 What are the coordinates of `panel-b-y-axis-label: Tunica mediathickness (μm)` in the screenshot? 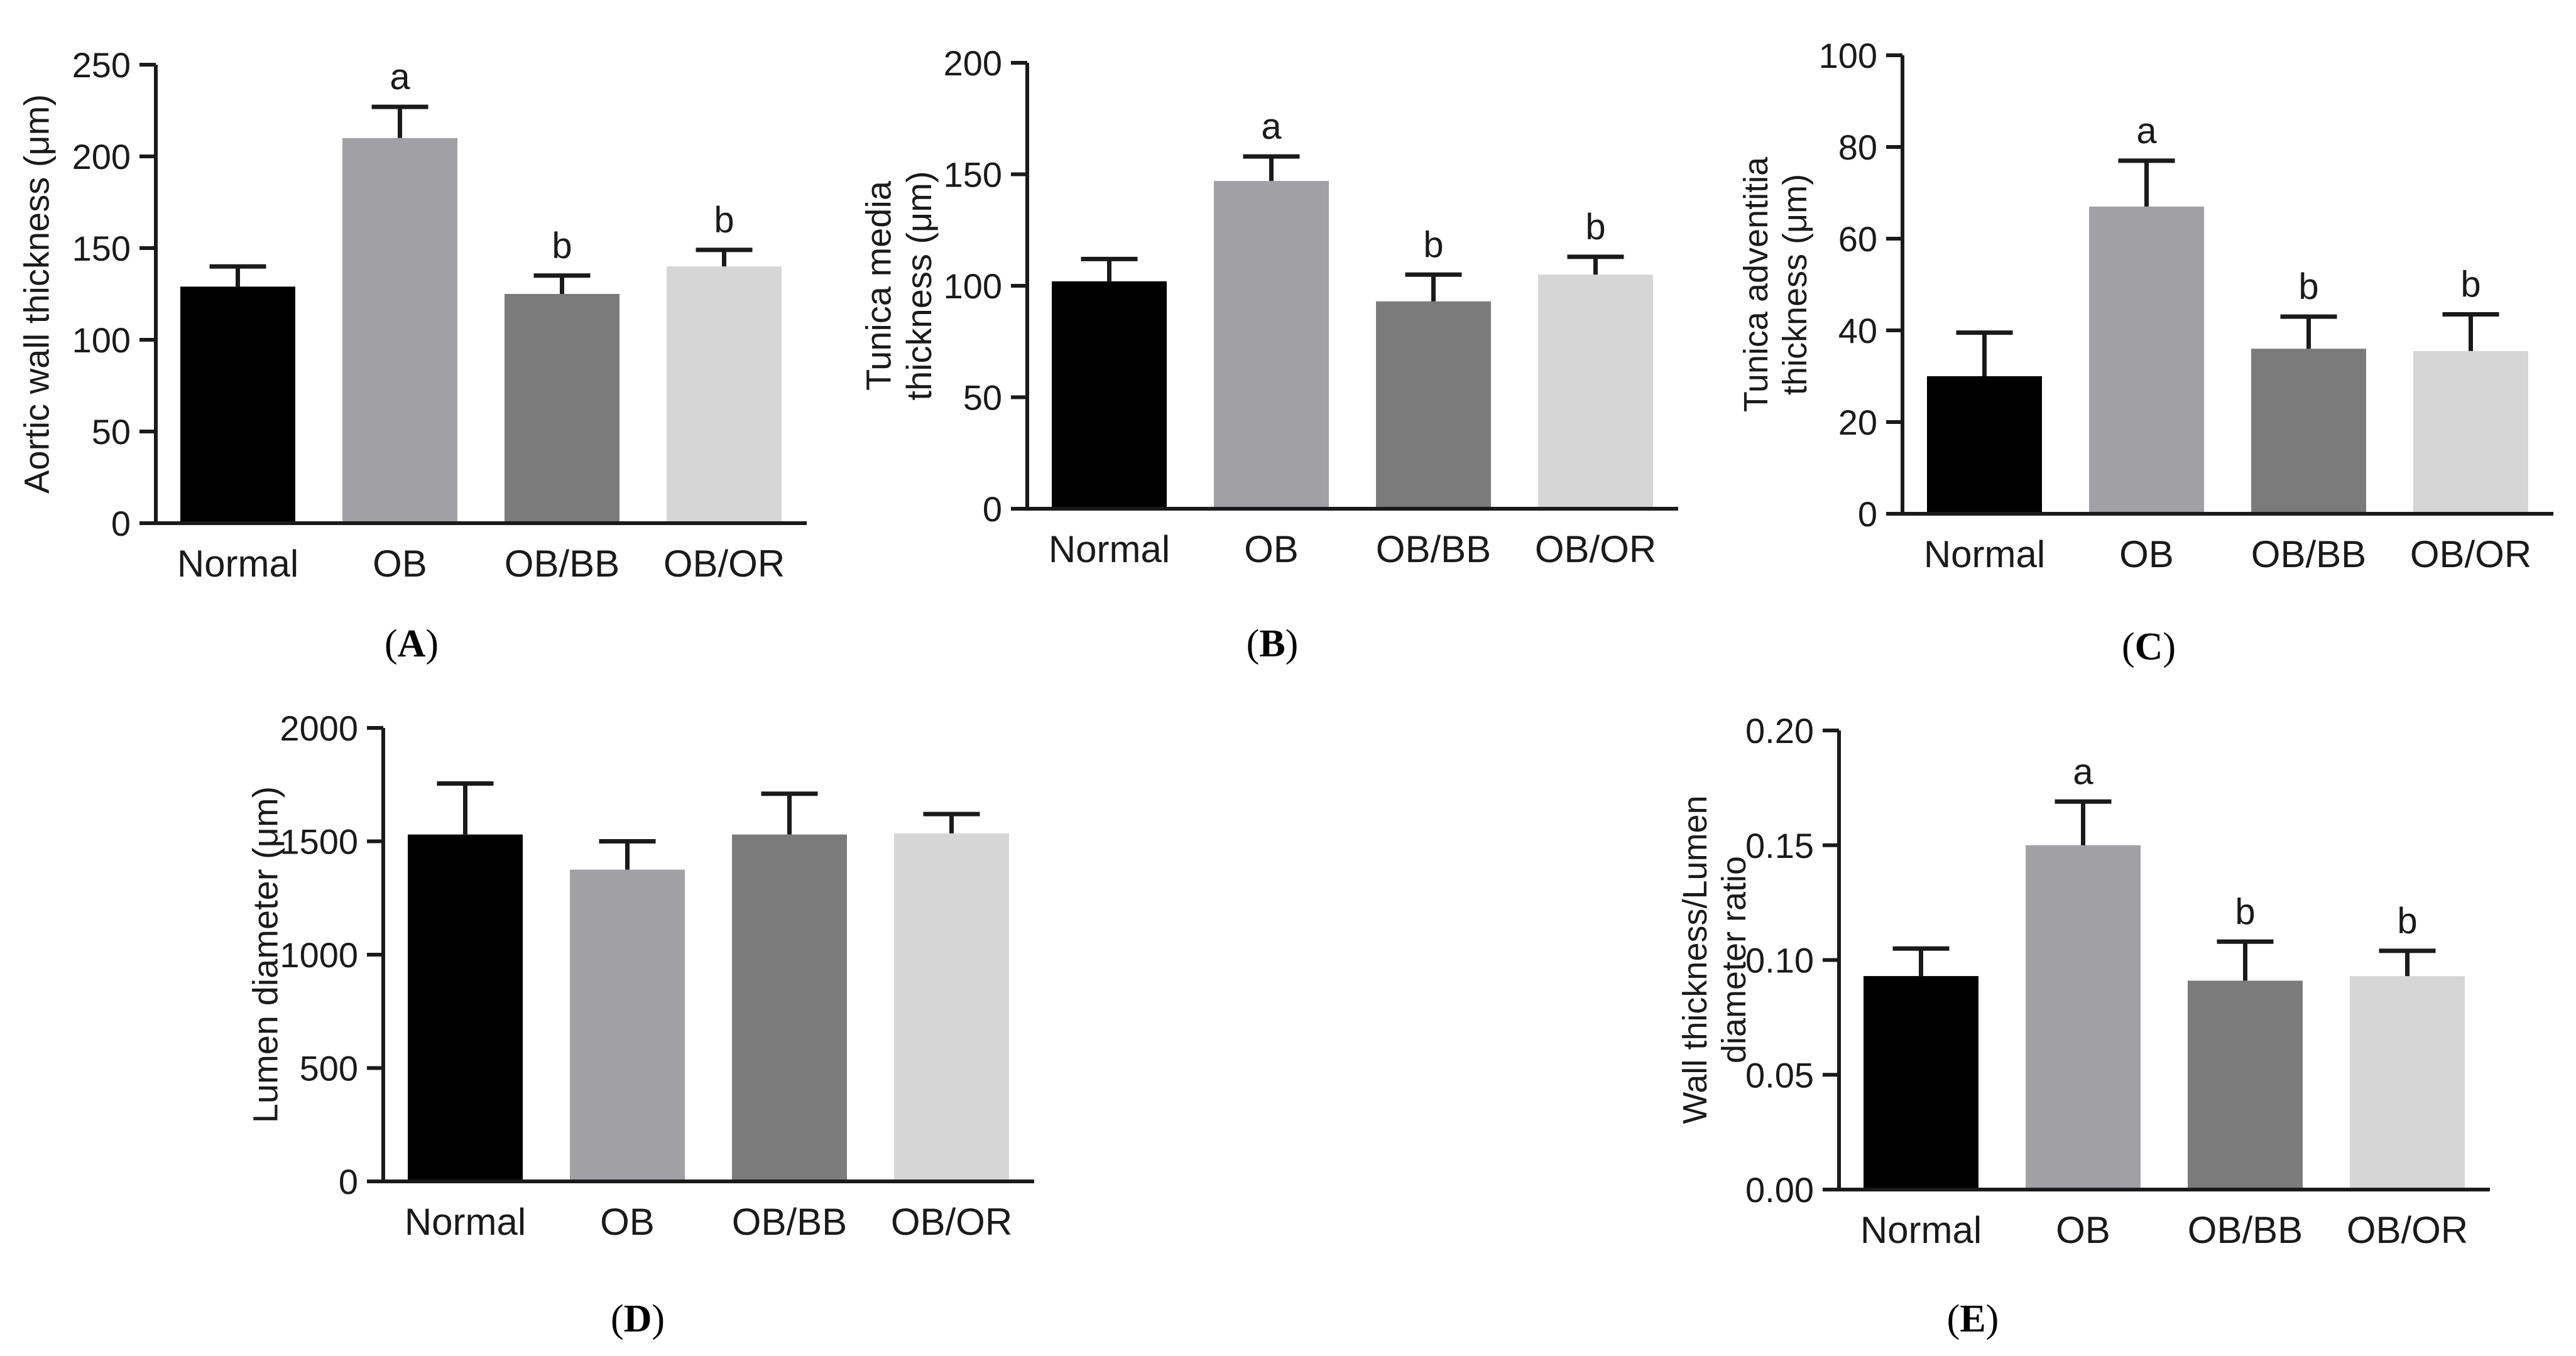 It's located at (898, 285).